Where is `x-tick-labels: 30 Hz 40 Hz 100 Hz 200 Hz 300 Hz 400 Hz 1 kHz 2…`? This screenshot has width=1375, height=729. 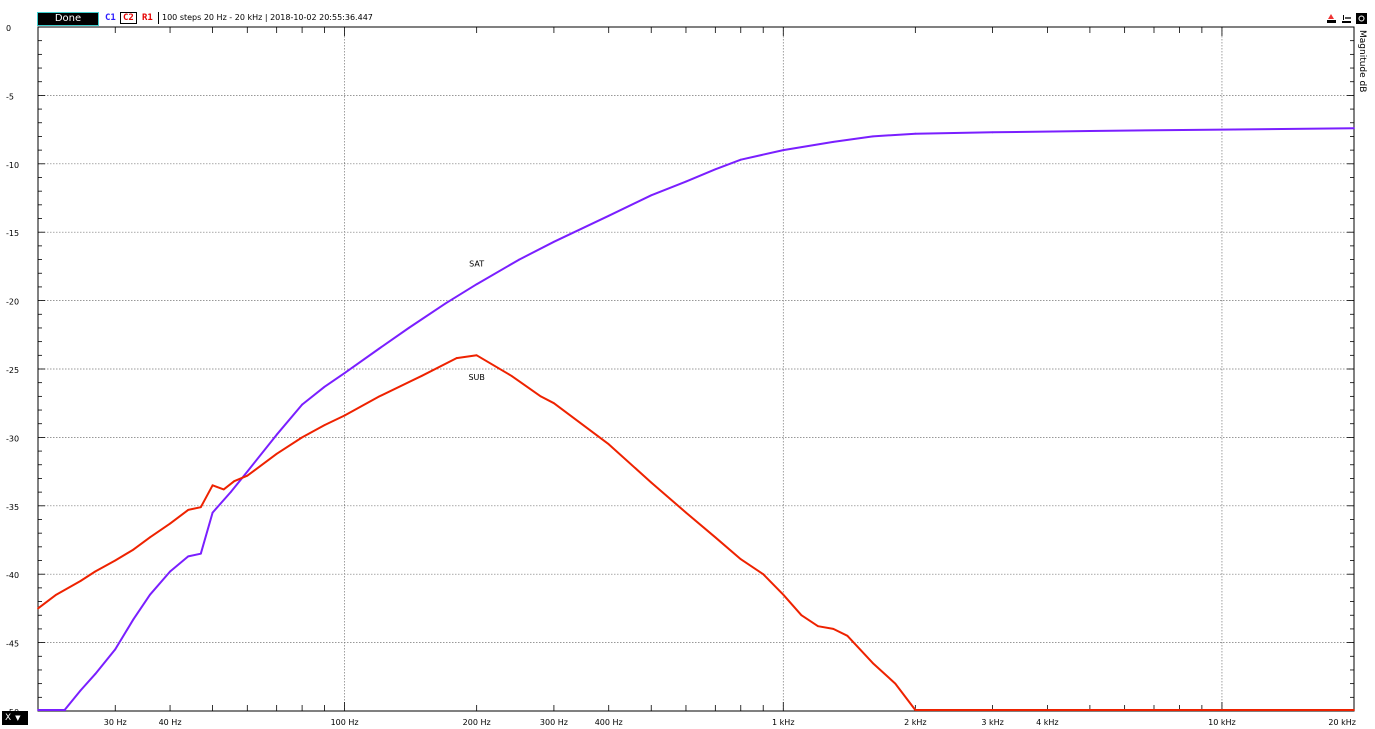 x-tick-labels: 30 Hz 40 Hz 100 Hz 200 Hz 300 Hz 400 Hz 1 kHz 2… is located at coordinates (730, 722).